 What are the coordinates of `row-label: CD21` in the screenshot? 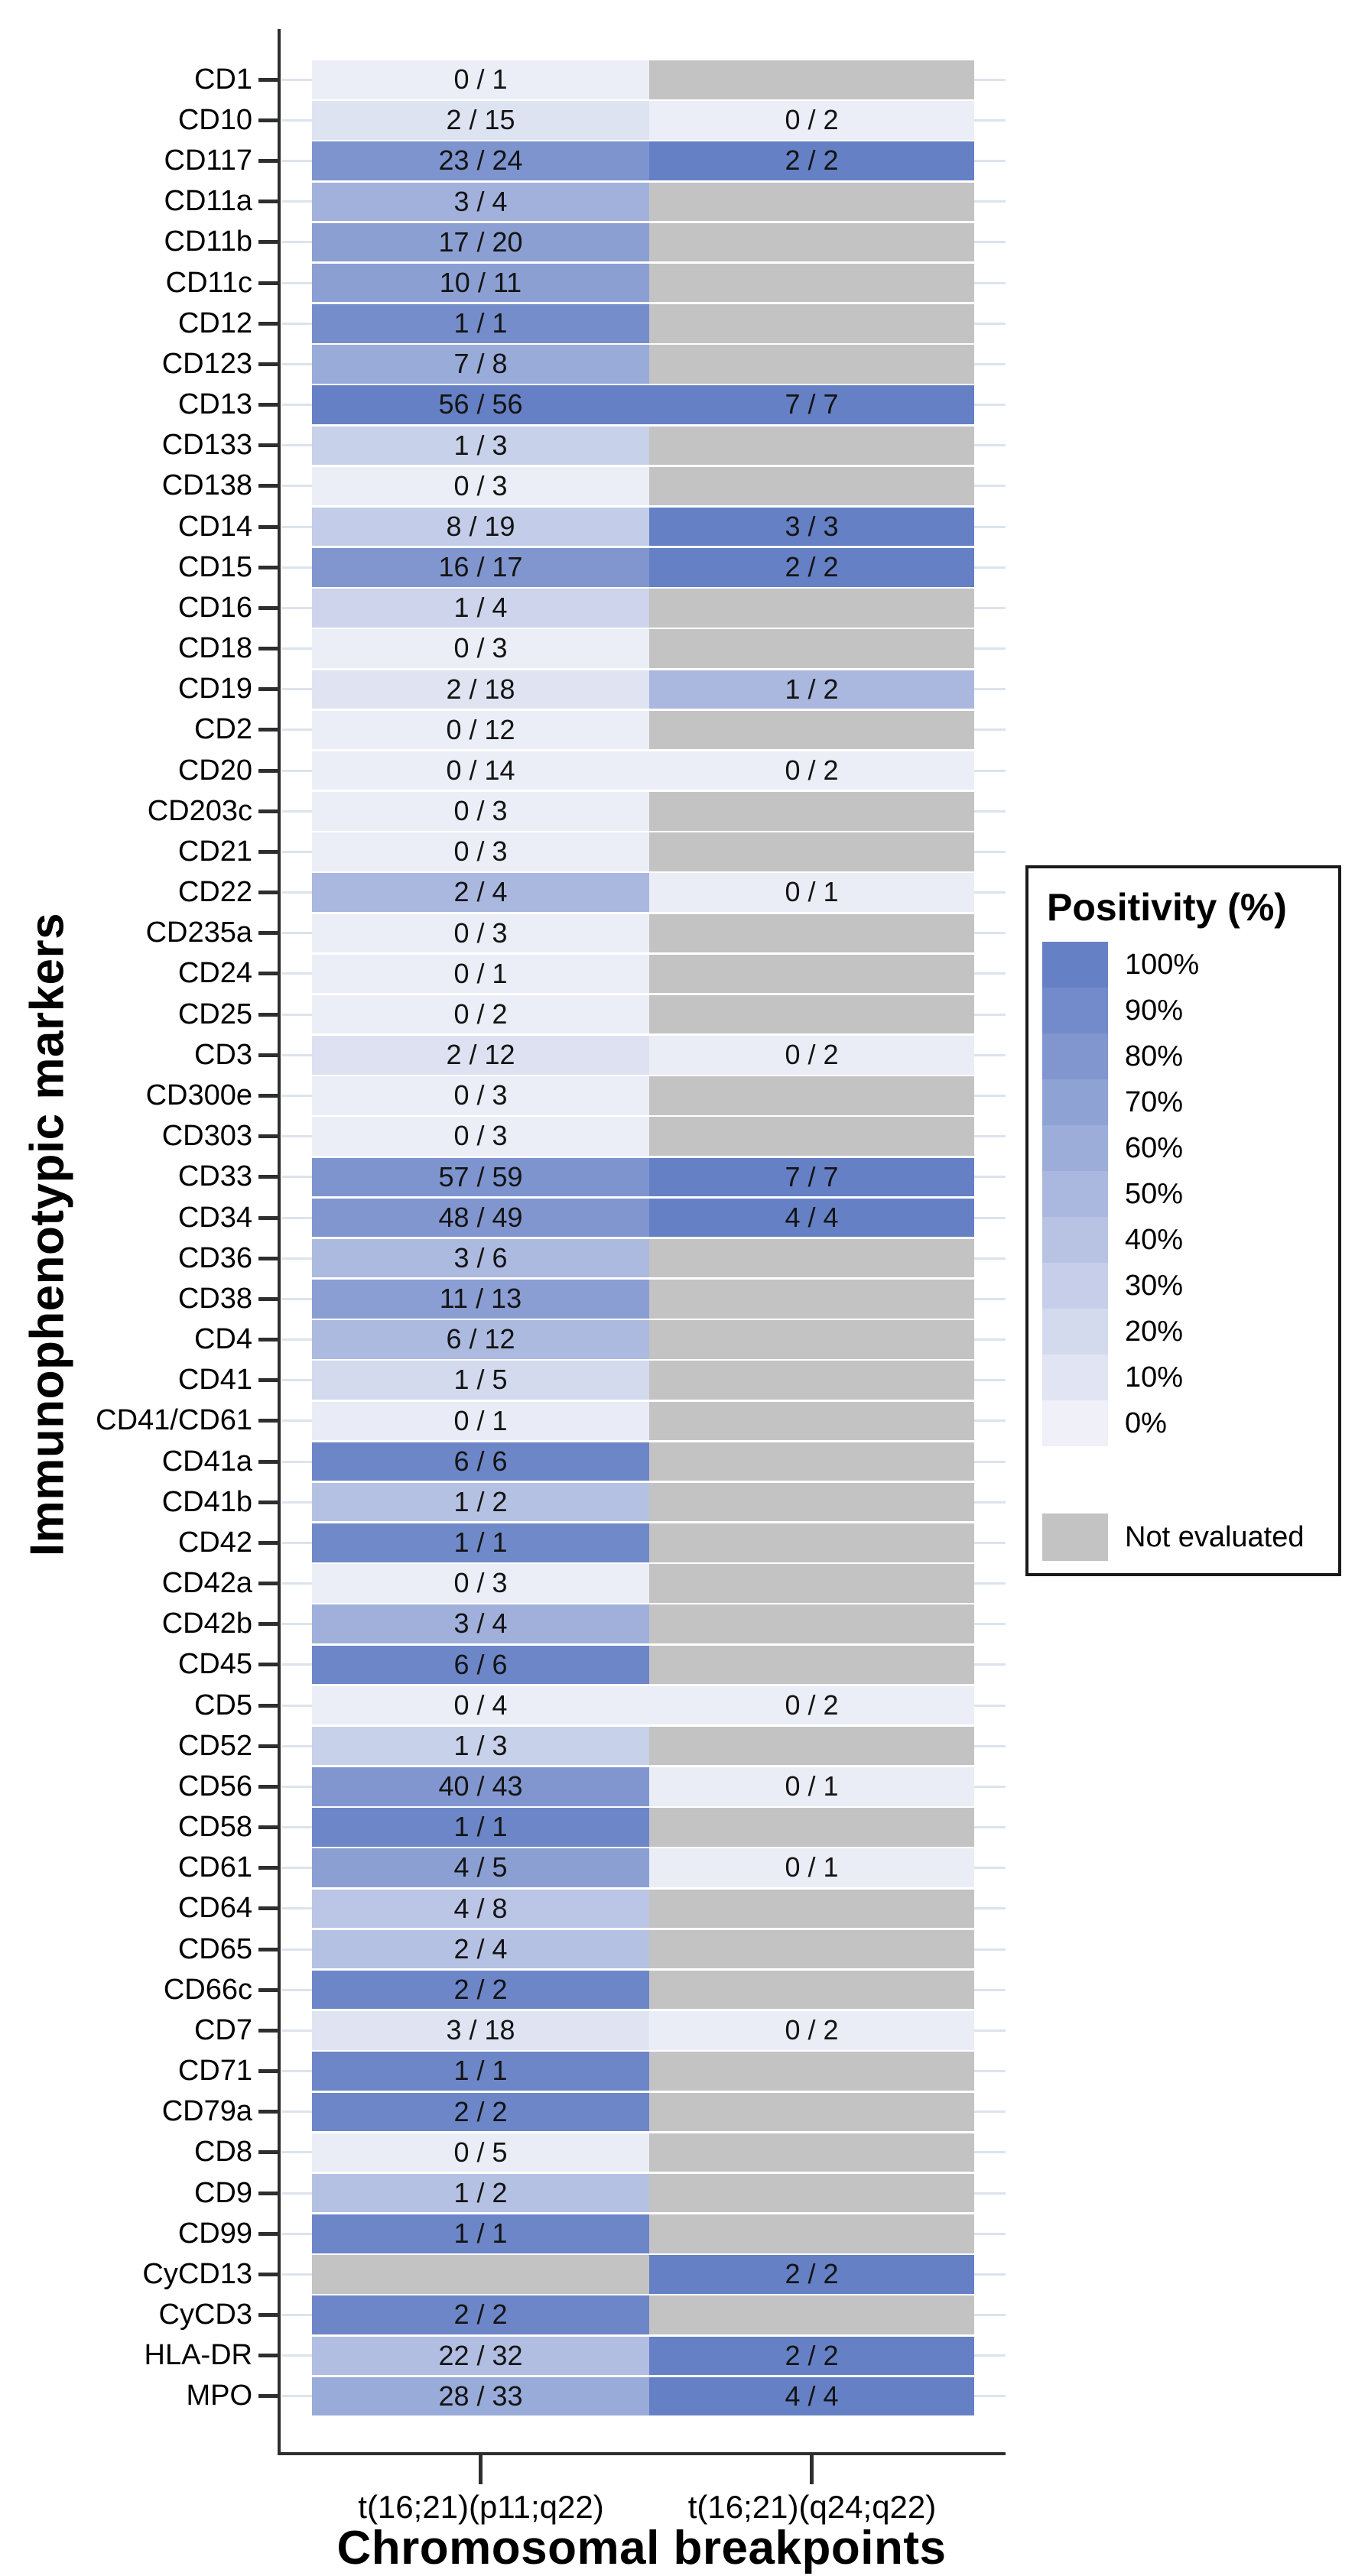 It's located at (214, 851).